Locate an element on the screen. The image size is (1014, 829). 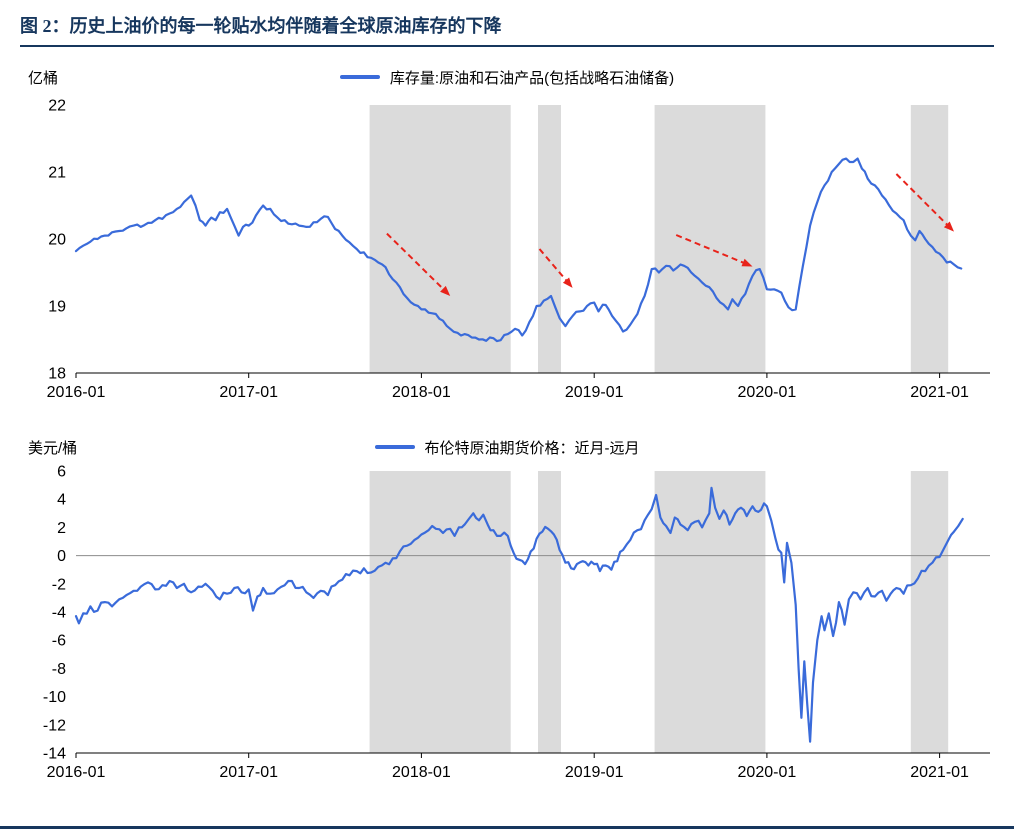
inventory-legend: 库存量:原油和石油产品(包括战略石油储备) is located at coordinates (507, 77).